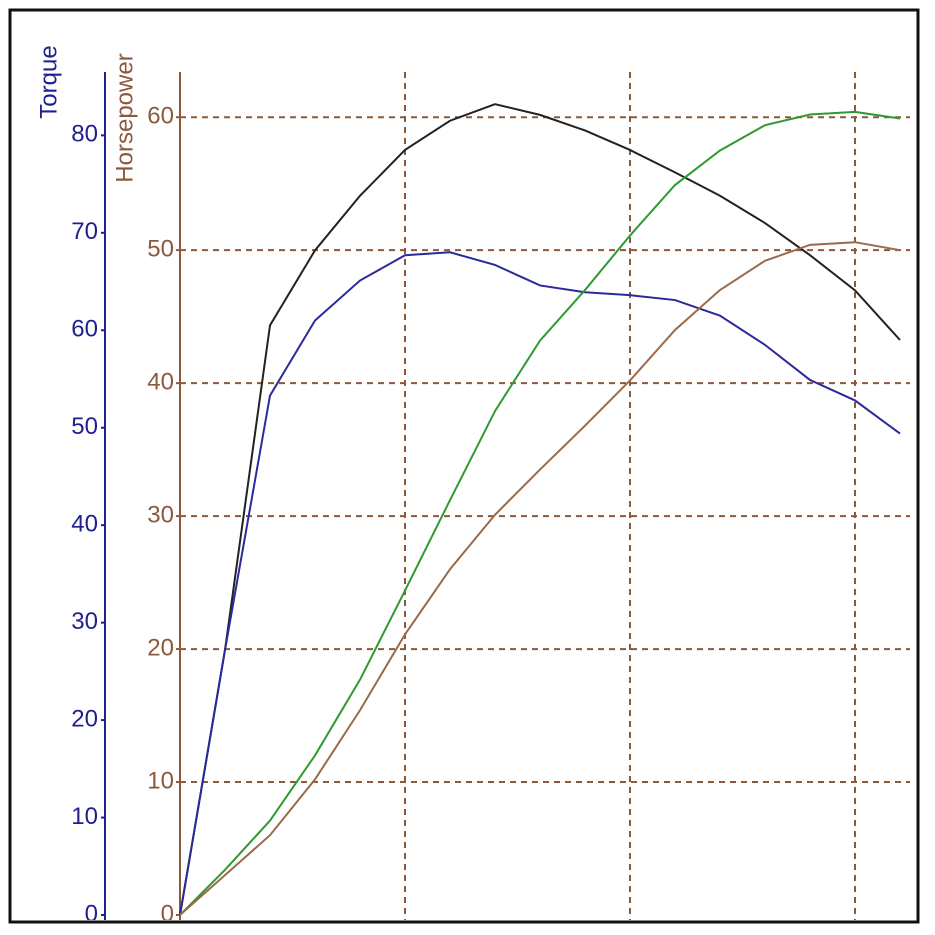  I want to click on y2-tick-label: 80, so click(84, 134).